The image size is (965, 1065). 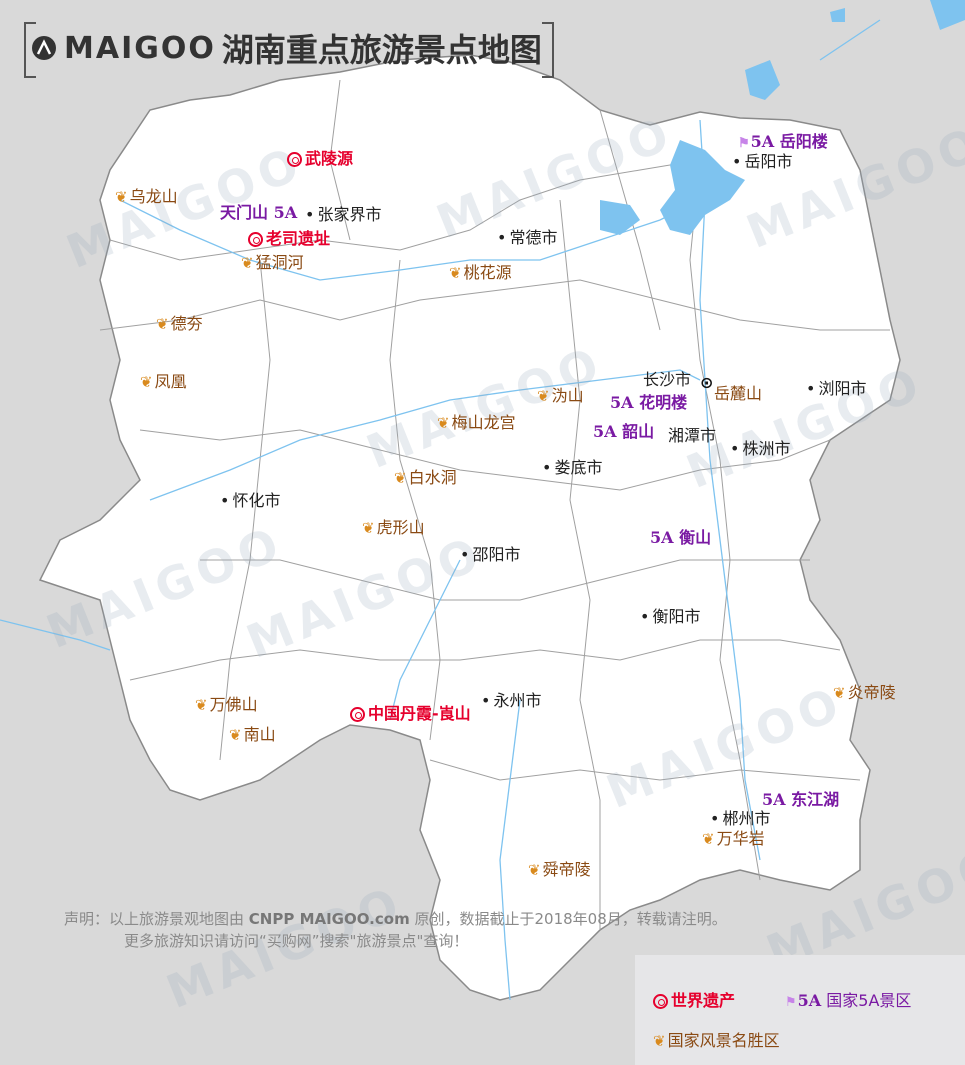 What do you see at coordinates (760, 449) in the screenshot?
I see `city-label: 株洲市` at bounding box center [760, 449].